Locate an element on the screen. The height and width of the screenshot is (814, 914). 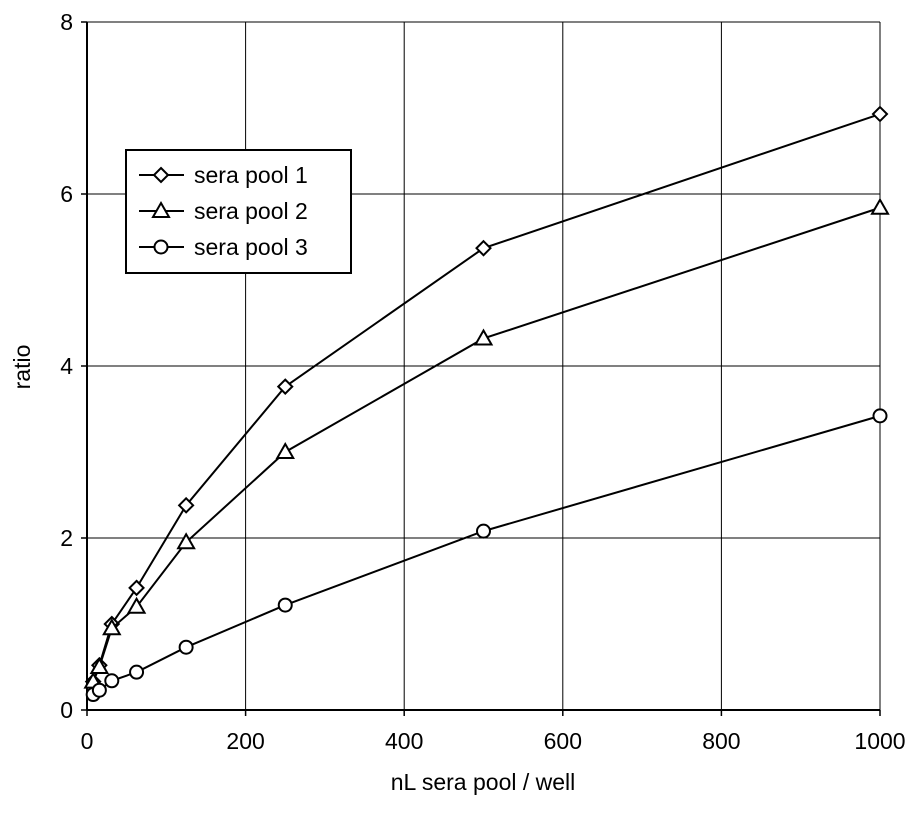
y-tick-label: 0 is located at coordinates (66, 710).